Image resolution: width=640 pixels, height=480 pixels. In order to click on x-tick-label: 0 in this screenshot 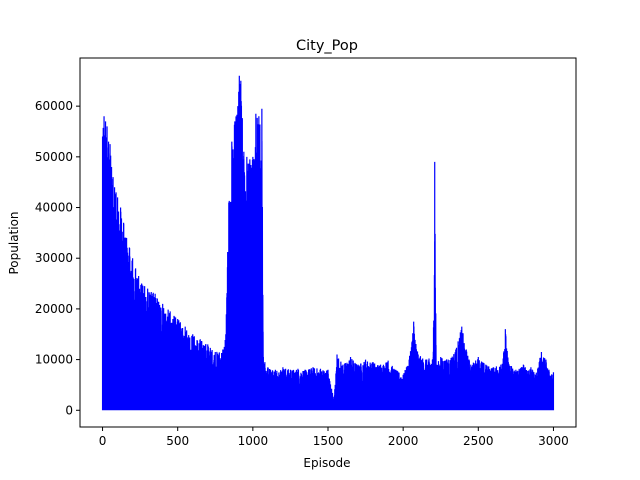, I will do `click(103, 441)`.